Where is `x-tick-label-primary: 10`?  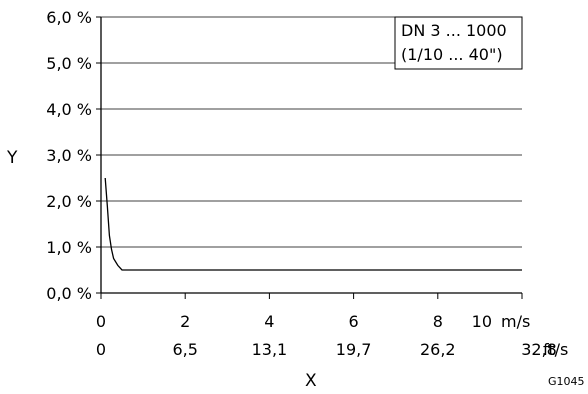 x-tick-label-primary: 10 is located at coordinates (482, 321).